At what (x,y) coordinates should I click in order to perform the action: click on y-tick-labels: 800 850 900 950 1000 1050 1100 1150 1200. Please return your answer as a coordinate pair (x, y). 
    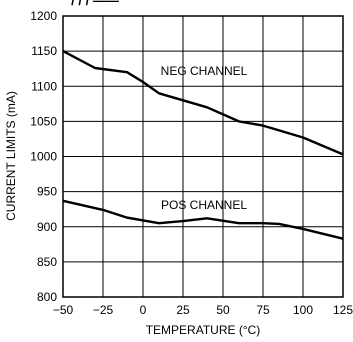
    Looking at the image, I should click on (43, 156).